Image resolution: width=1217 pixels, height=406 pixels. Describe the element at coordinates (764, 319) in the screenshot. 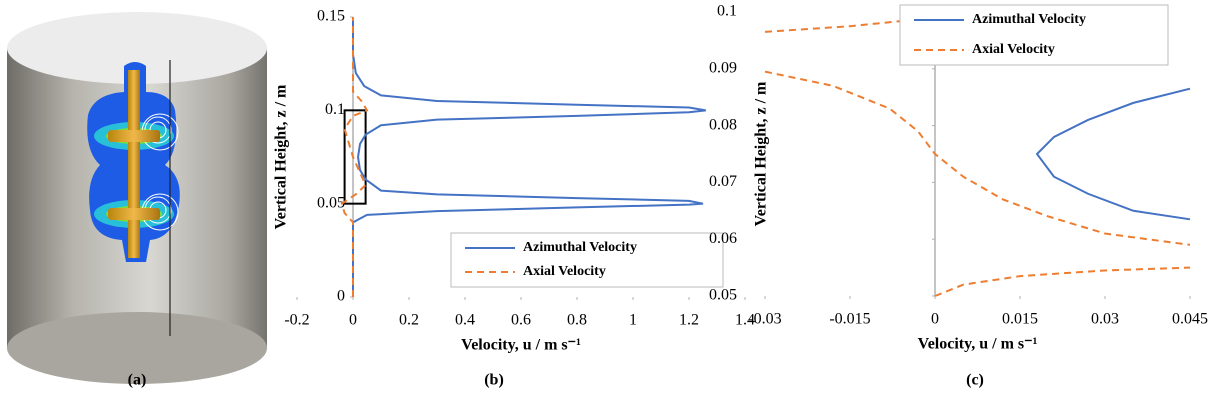

I see `x-tick-label: -0.03` at that location.